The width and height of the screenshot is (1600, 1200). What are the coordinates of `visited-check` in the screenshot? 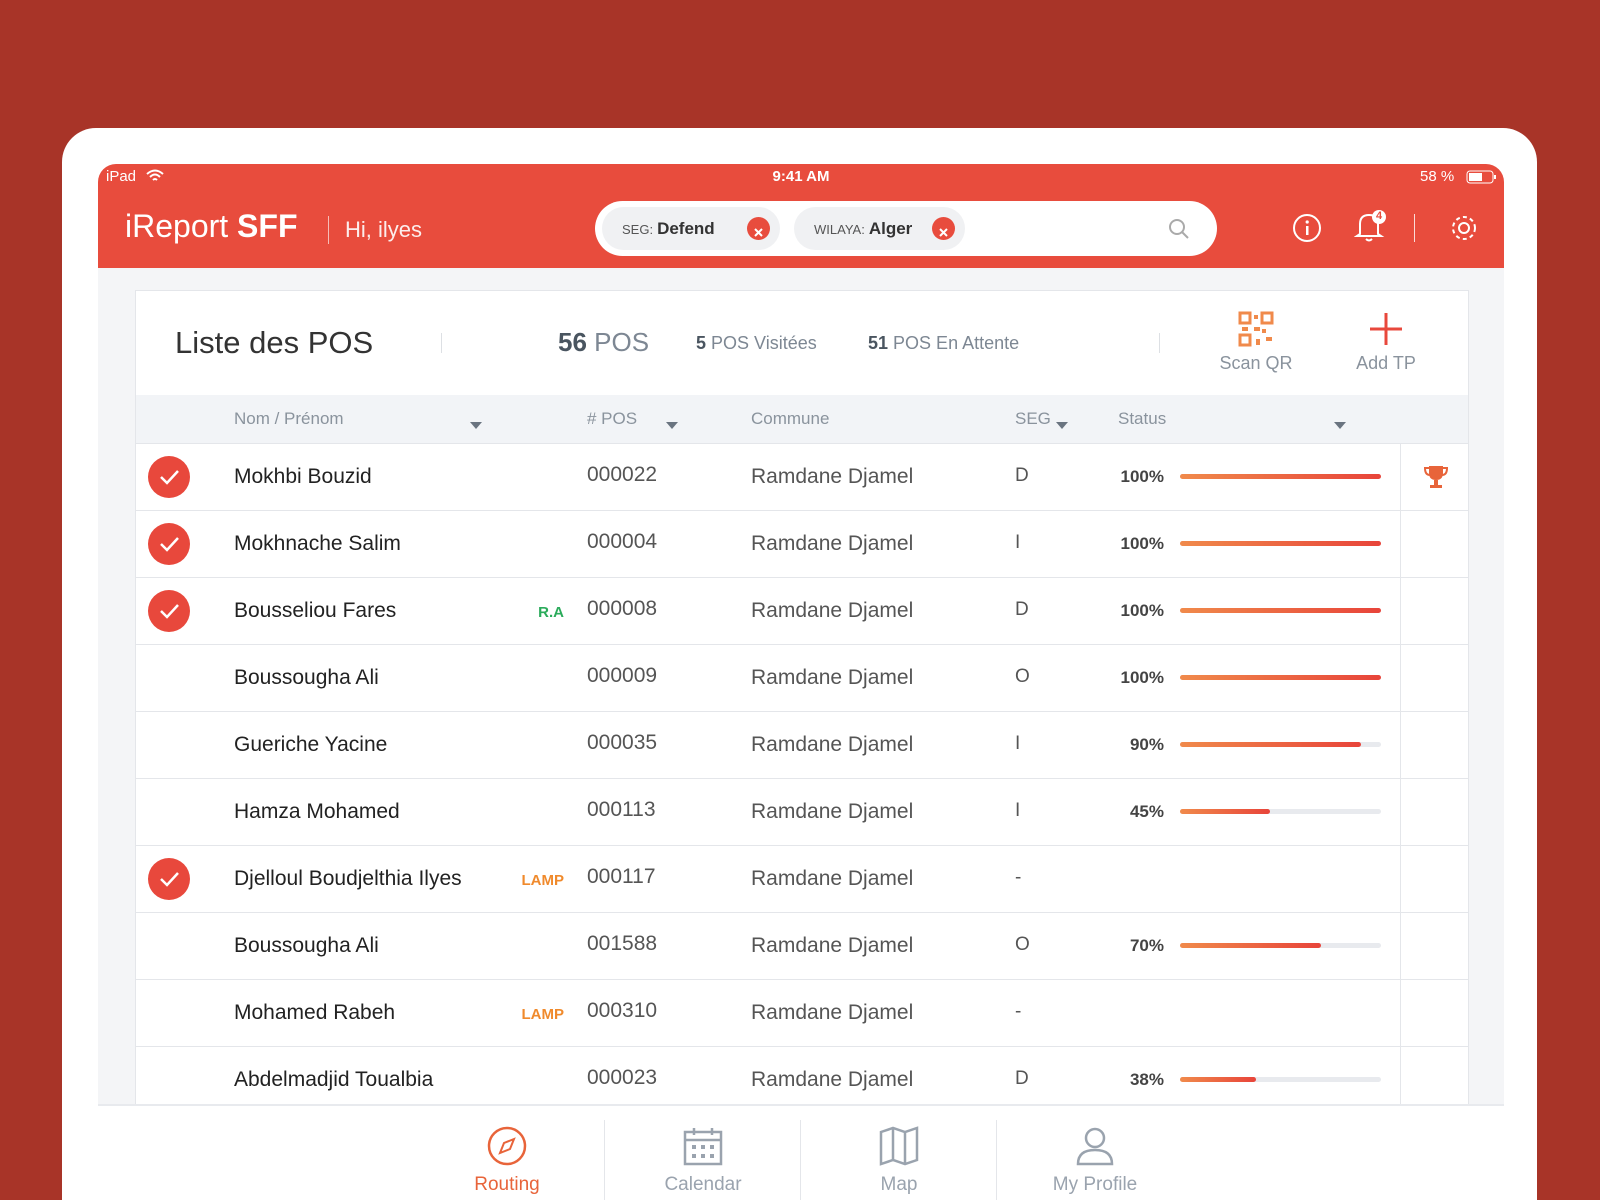 It's located at (169, 544).